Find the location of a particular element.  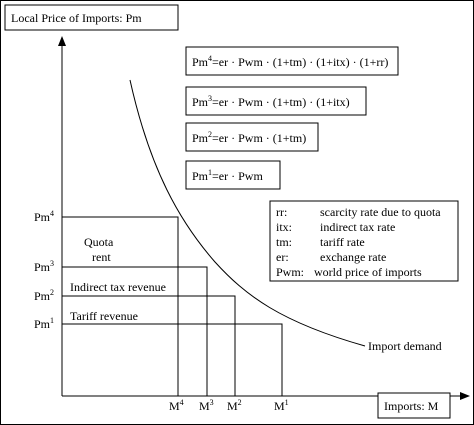

text-part: =er · Pwm · (1+tm) is located at coordinates (259, 138).